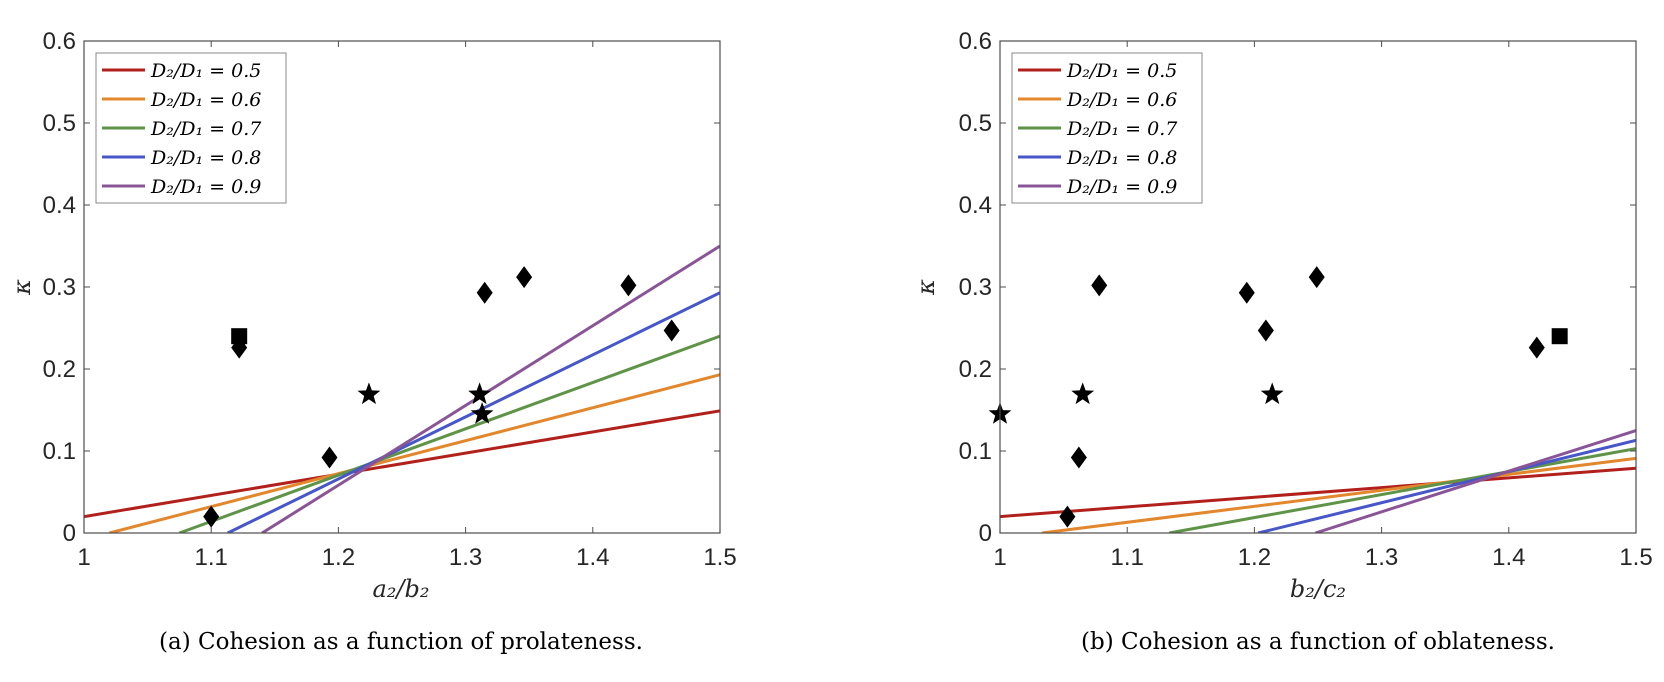 Image resolution: width=1664 pixels, height=682 pixels. I want to click on y-axis-label-a: κ, so click(22, 287).